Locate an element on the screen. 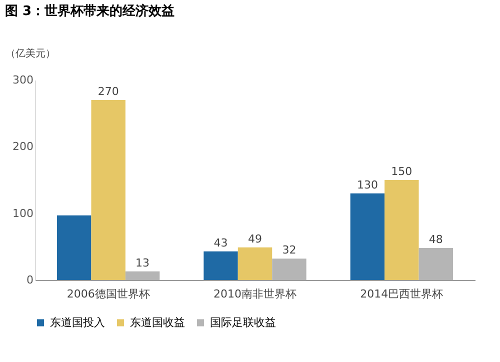  x-tick-label: 2010南非世界杯 is located at coordinates (255, 294).